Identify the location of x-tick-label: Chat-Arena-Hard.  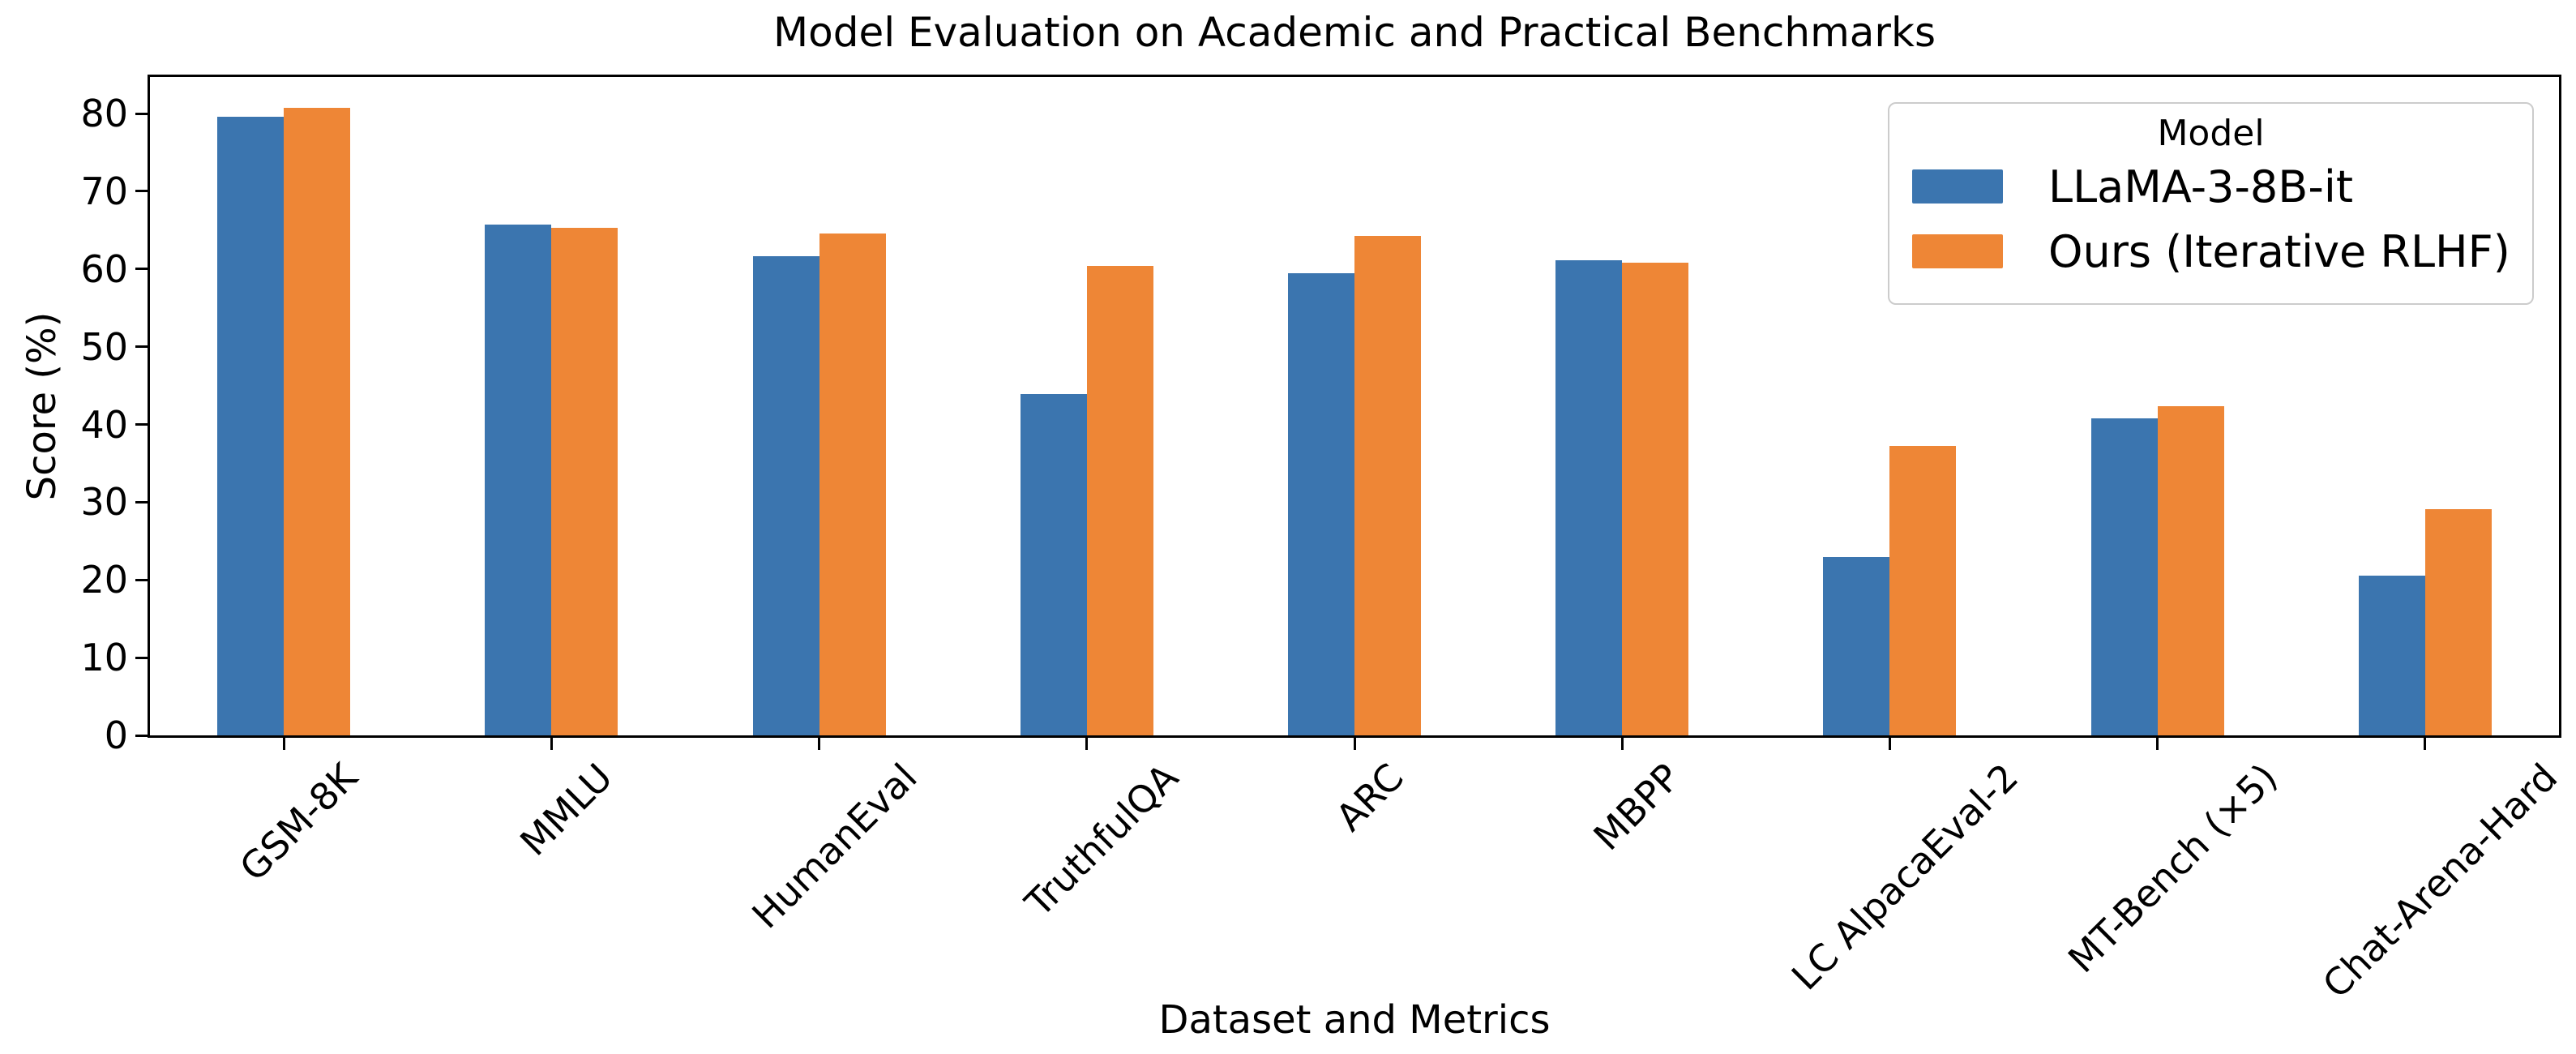
(2440, 881).